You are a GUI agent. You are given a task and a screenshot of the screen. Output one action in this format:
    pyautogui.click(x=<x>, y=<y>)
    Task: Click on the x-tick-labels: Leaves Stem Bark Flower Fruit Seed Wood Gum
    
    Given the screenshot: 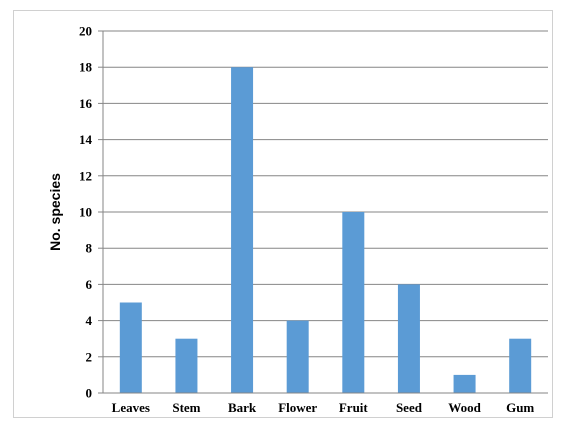 What is the action you would take?
    pyautogui.click(x=323, y=407)
    